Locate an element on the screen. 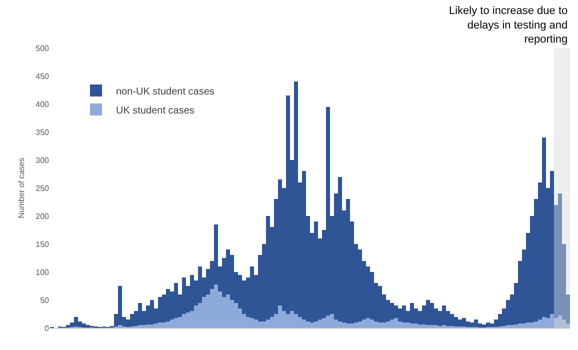 Image resolution: width=578 pixels, height=350 pixels. y-tick-label: 350 is located at coordinates (43, 132).